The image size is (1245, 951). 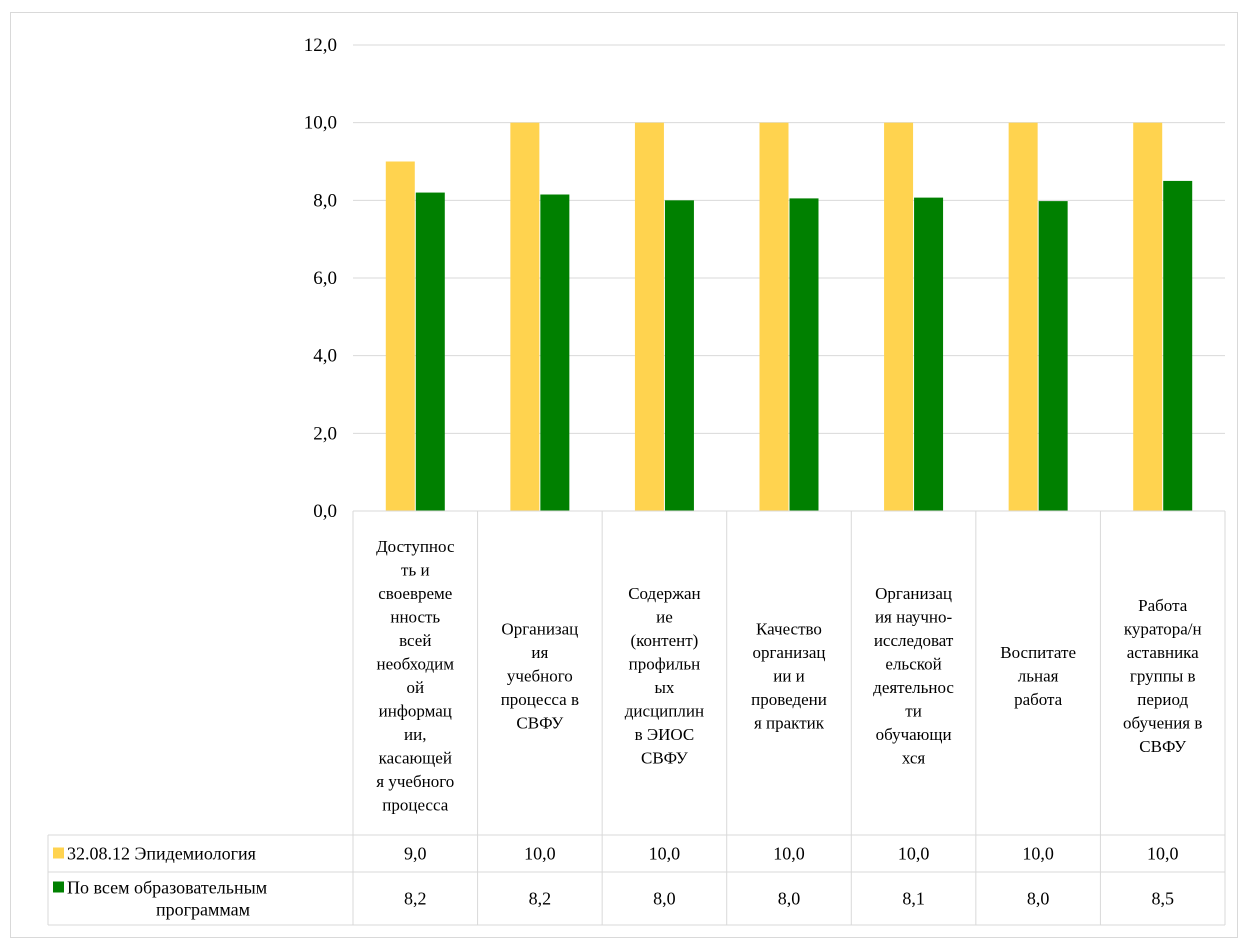 I want to click on category-label: Содержан, so click(x=664, y=593).